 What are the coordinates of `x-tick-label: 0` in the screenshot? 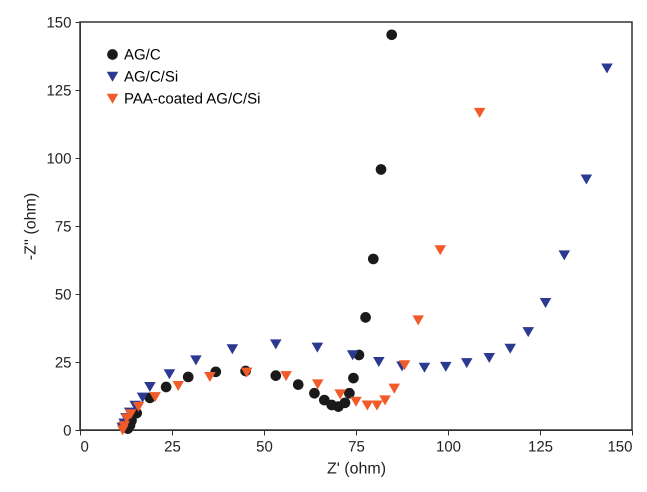 It's located at (84, 447).